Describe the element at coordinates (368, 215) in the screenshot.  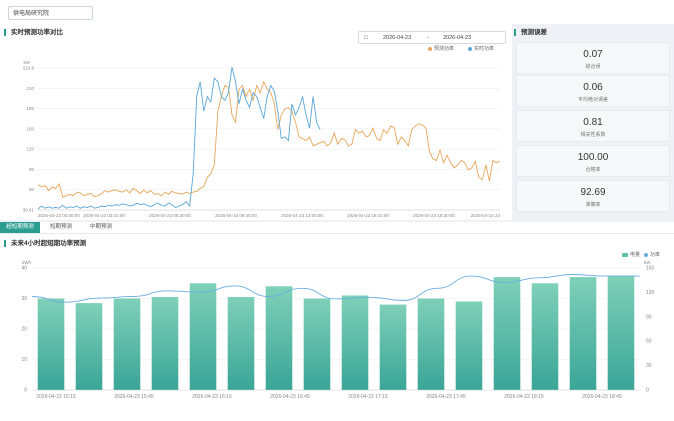
I see `x-tick-label: 2026-04-23 16:15:00` at that location.